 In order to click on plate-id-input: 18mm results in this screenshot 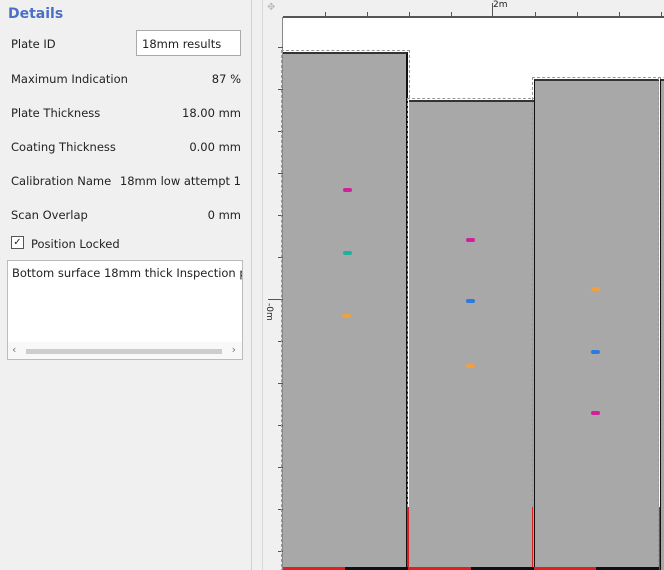, I will do `click(188, 43)`.